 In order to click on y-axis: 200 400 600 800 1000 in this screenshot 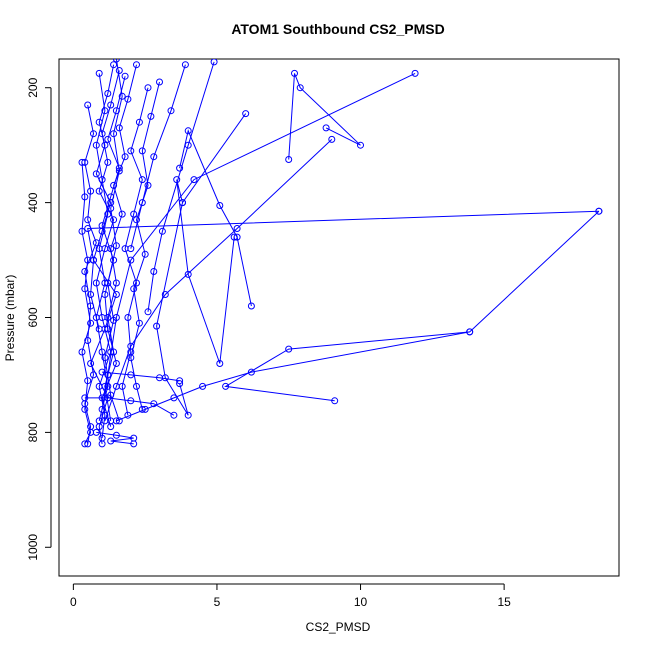, I will do `click(39, 319)`.